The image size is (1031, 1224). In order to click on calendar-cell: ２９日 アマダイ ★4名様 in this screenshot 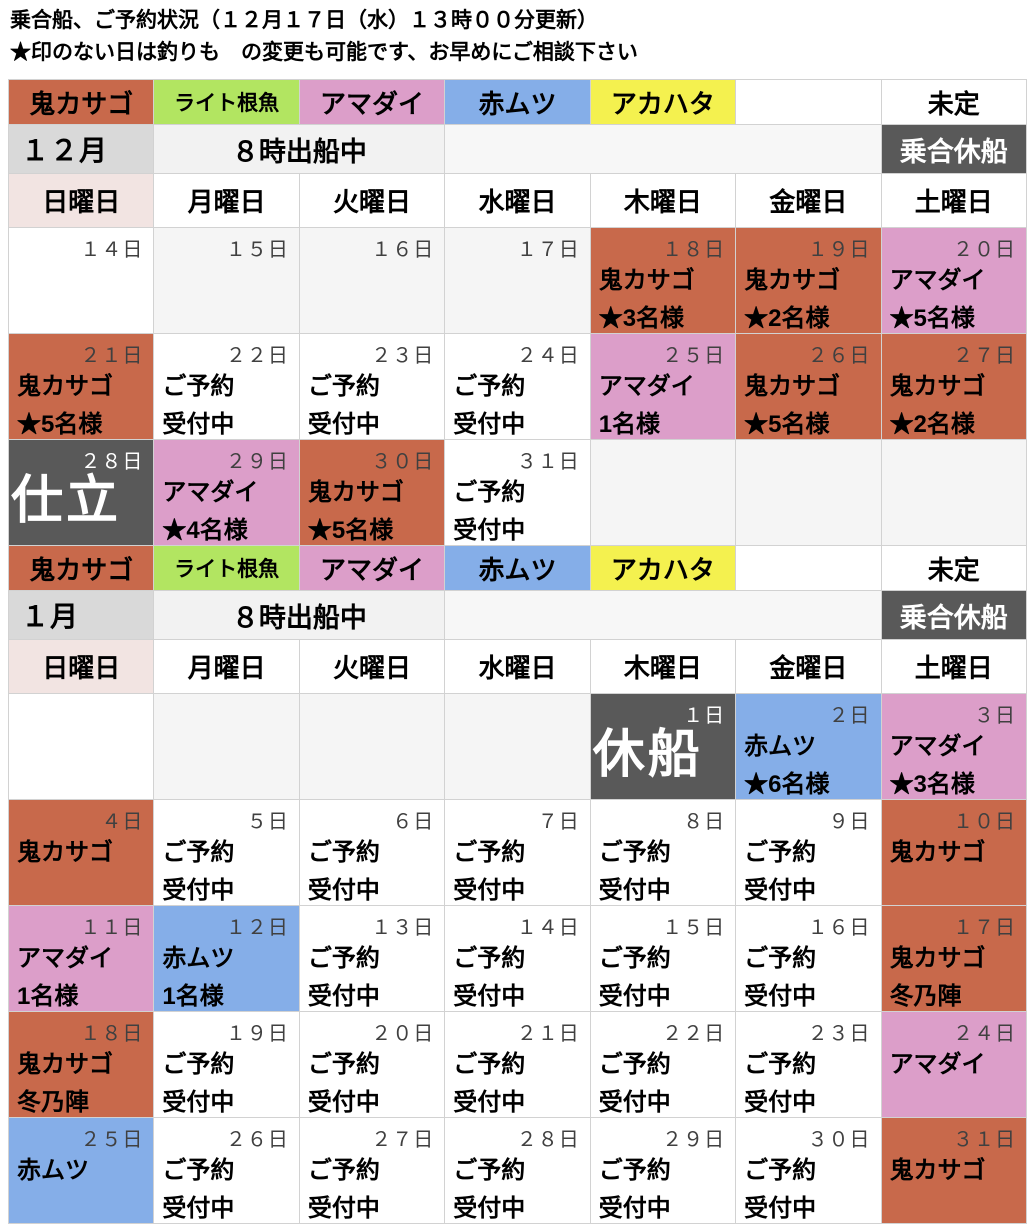, I will do `click(226, 492)`.